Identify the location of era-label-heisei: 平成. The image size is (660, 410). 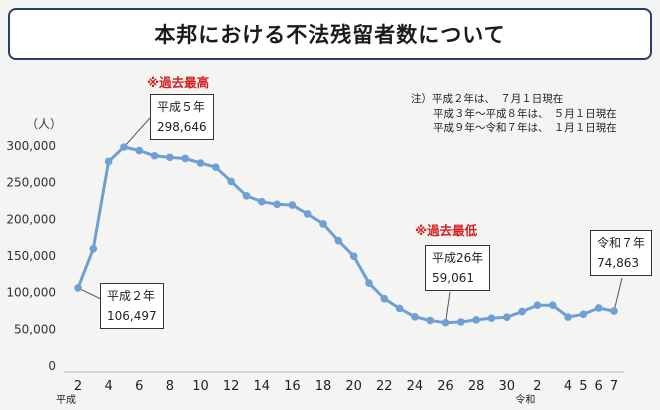
(66, 400).